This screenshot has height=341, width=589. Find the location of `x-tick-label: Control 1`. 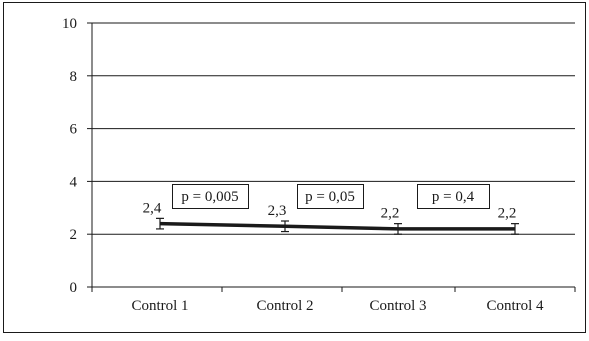

x-tick-label: Control 1 is located at coordinates (159, 306).